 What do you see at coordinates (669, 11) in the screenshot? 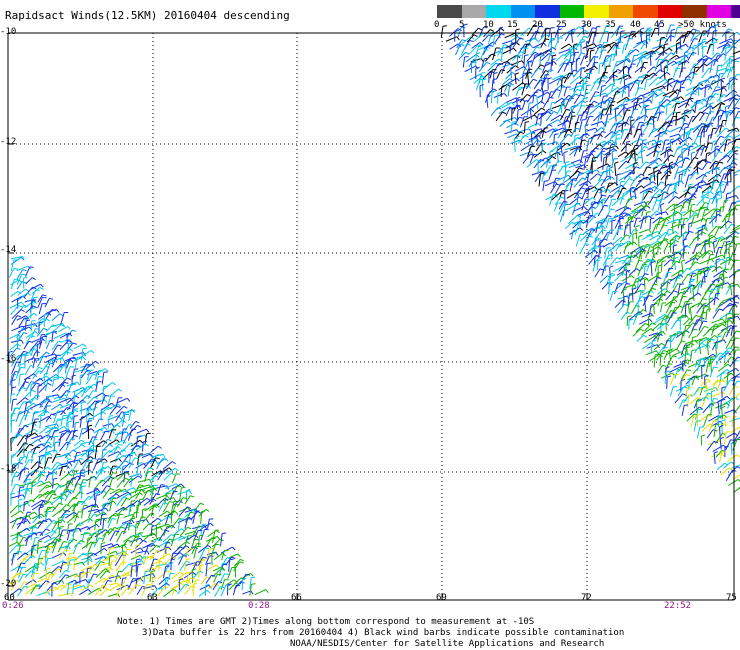
I see `colorbar-segment` at bounding box center [669, 11].